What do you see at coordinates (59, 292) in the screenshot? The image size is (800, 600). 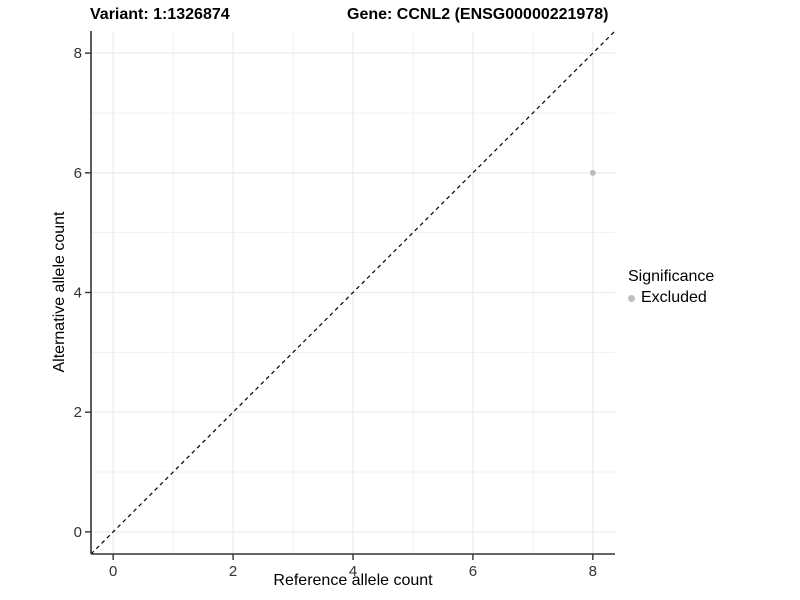 I see `y-axis-title: Alternative allele count` at bounding box center [59, 292].